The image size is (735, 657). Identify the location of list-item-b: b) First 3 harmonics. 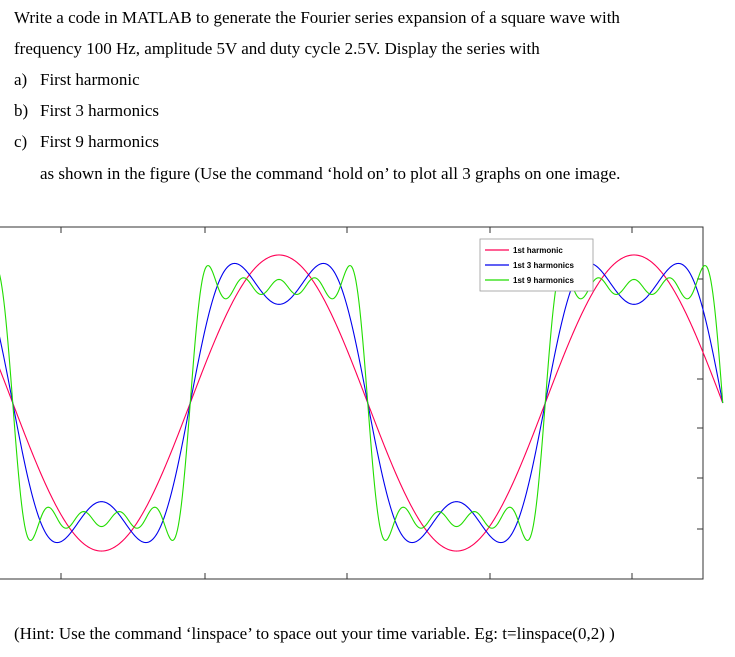
(86, 111).